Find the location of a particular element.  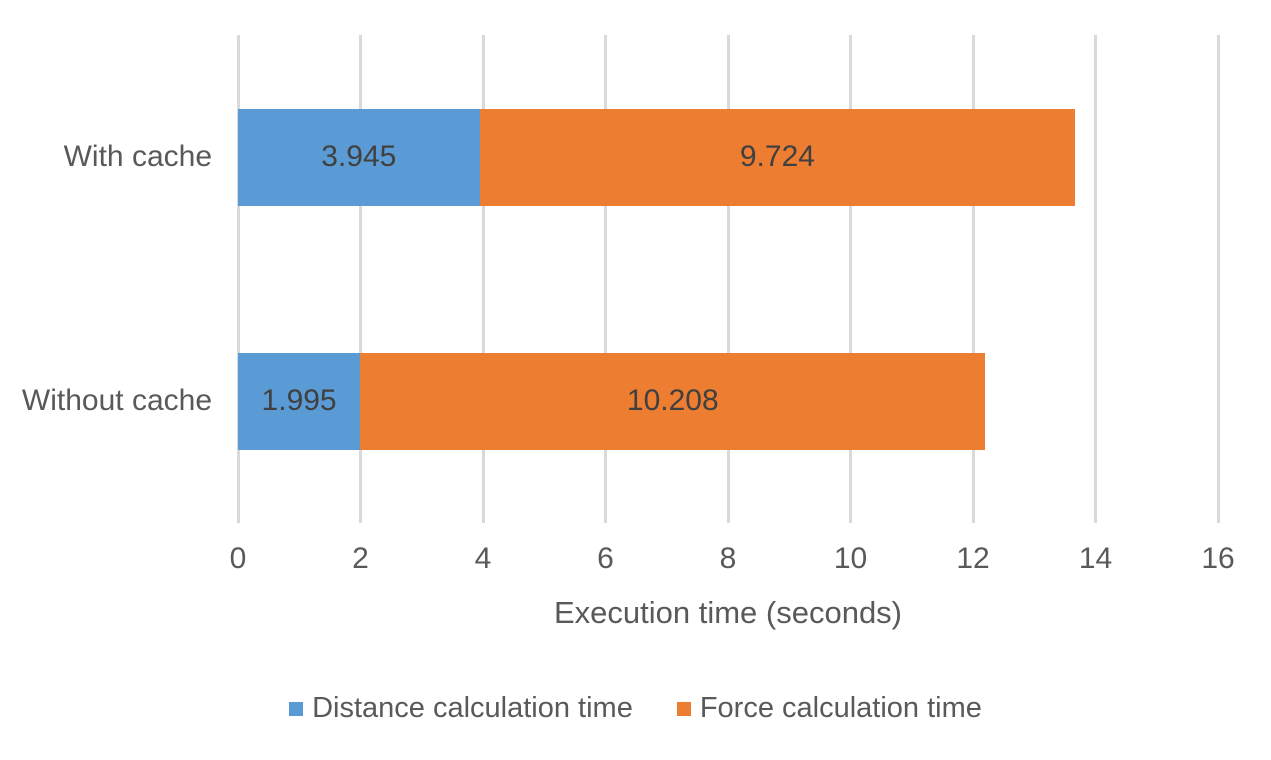

x-tick-label: 2 is located at coordinates (360, 558).